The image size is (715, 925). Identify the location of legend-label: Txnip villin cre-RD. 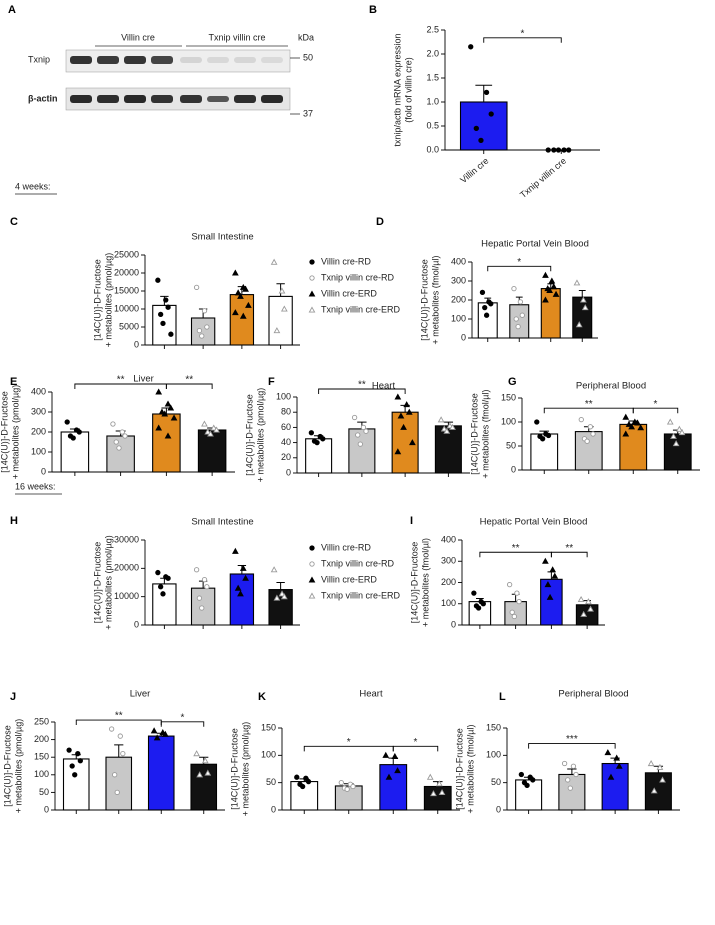
(358, 563).